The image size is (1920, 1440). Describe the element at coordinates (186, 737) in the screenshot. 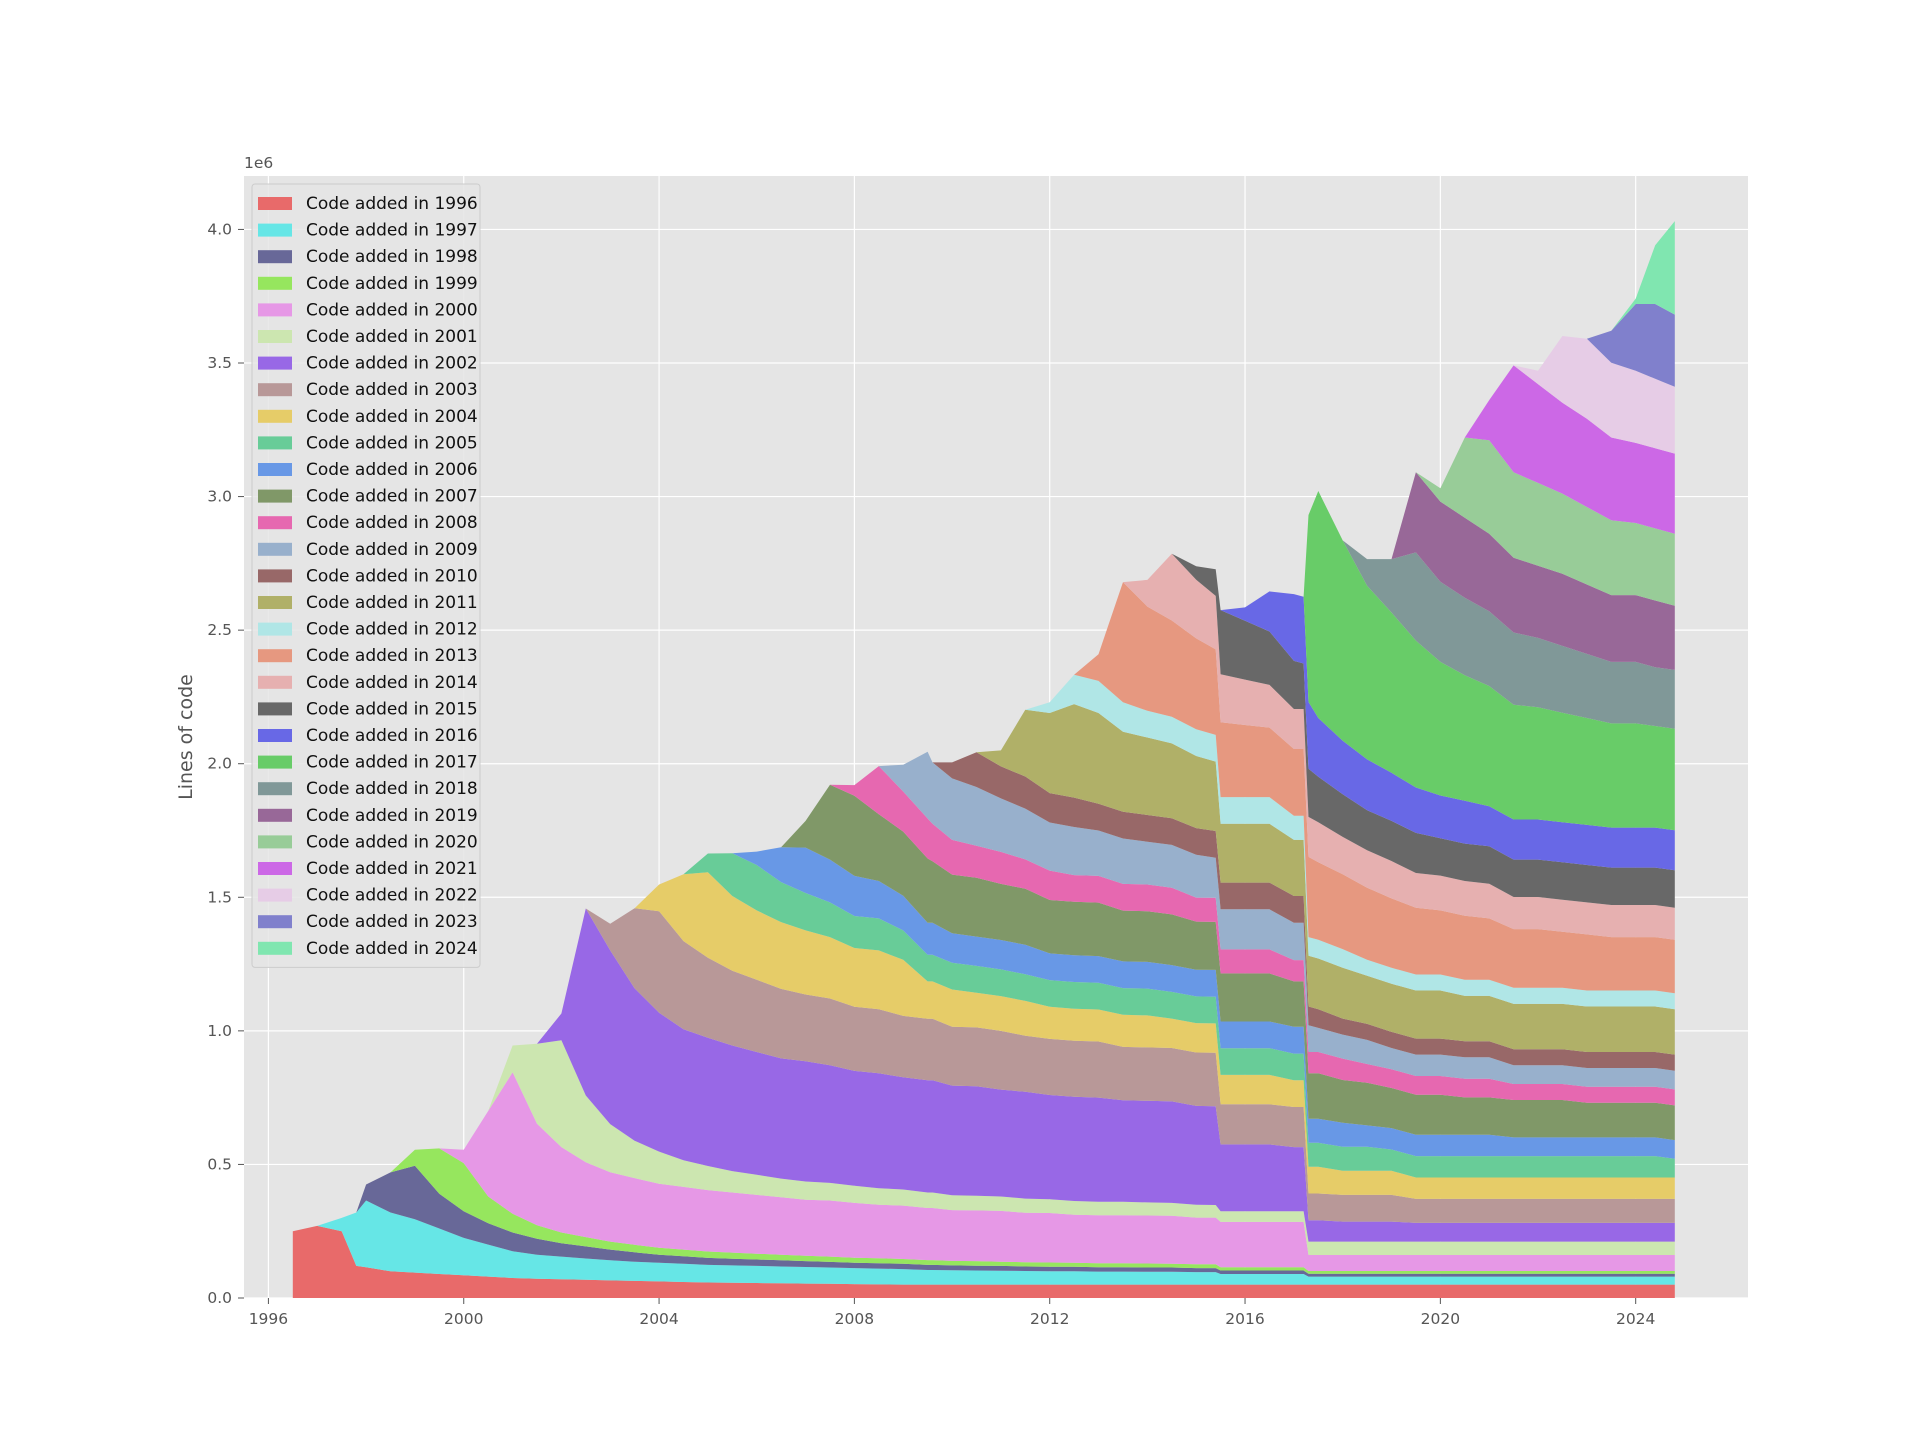

I see `y-axis-label: Lines of code` at that location.